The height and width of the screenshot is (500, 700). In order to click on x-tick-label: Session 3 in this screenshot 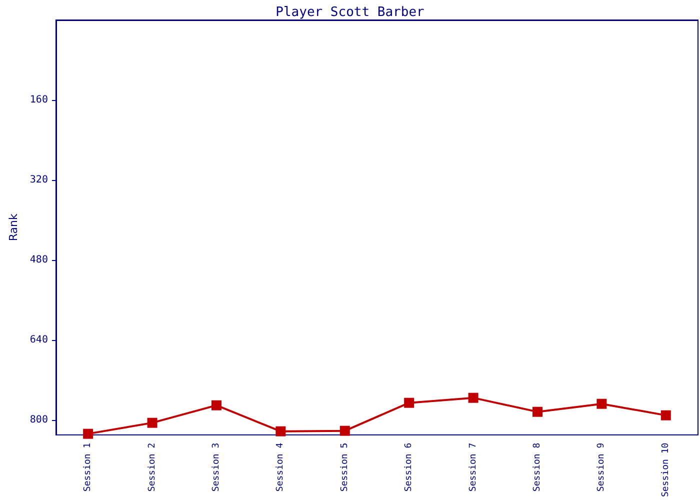, I will do `click(216, 467)`.